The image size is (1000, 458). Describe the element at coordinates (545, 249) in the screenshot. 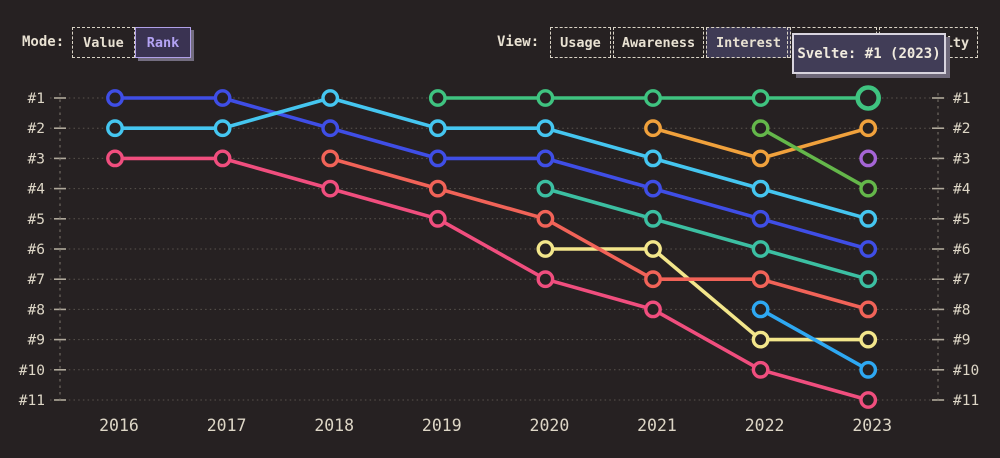

I see `point-yellow-2020` at that location.